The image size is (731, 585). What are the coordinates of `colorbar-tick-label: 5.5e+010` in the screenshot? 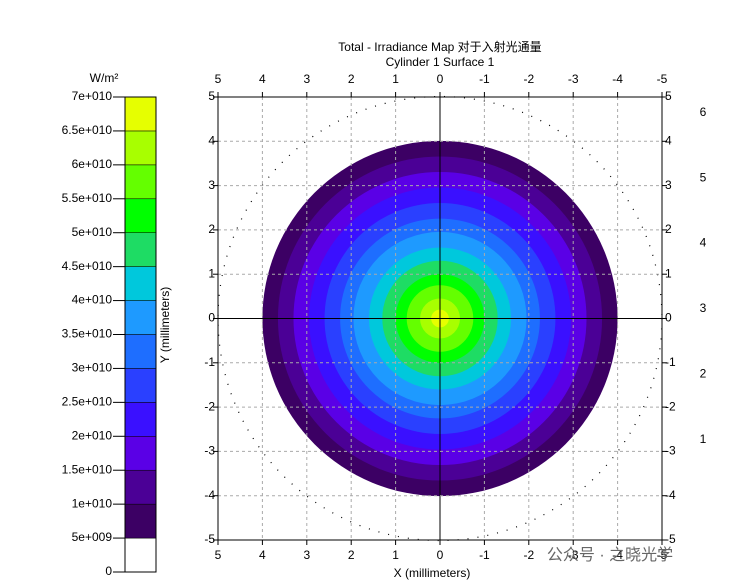 It's located at (87, 198).